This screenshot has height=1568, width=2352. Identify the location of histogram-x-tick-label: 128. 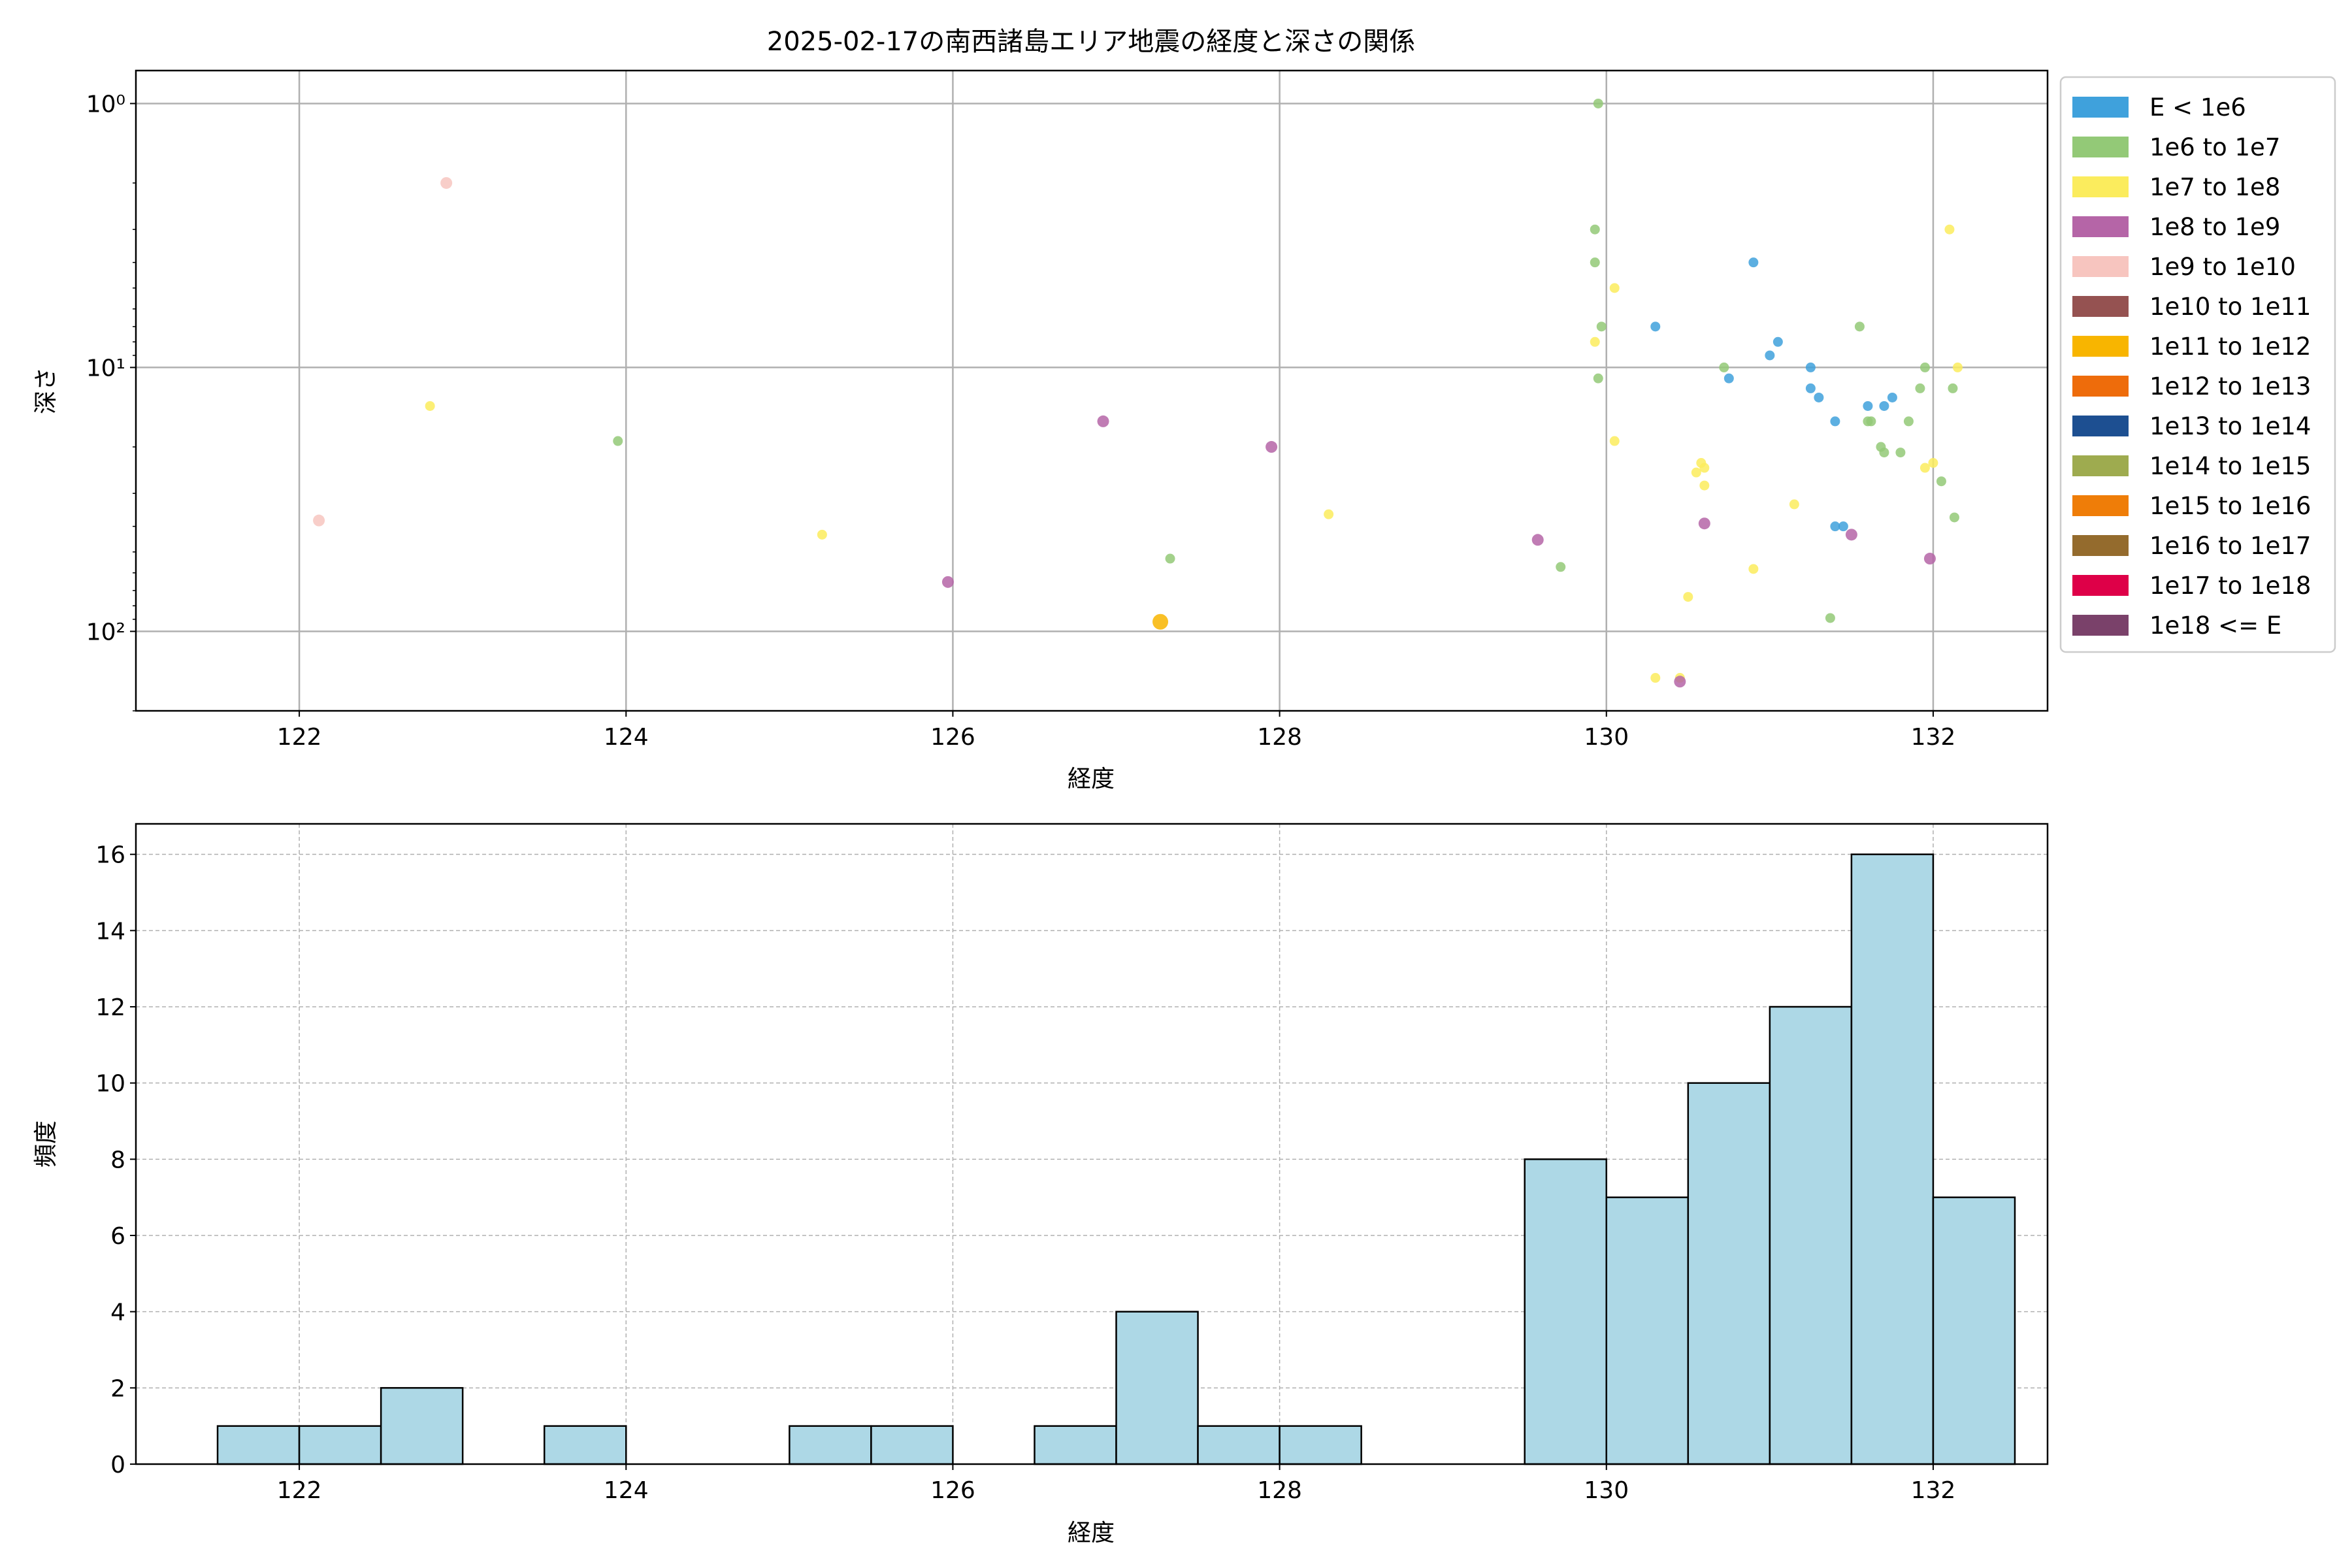
(1279, 1490).